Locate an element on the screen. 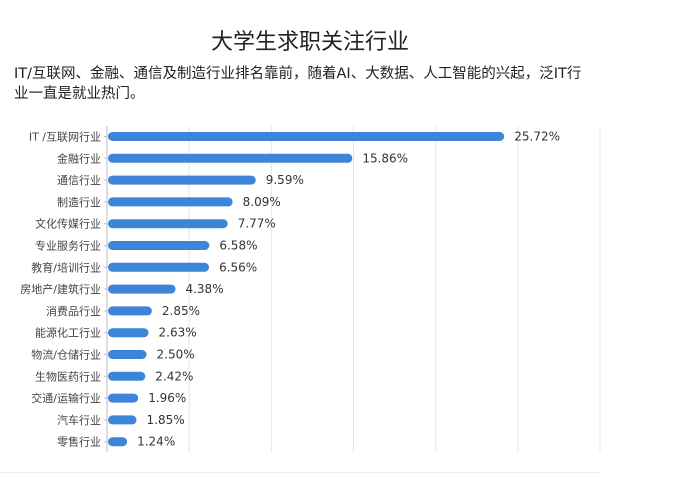 This screenshot has width=694, height=488. value-label: 2.50% is located at coordinates (176, 355).